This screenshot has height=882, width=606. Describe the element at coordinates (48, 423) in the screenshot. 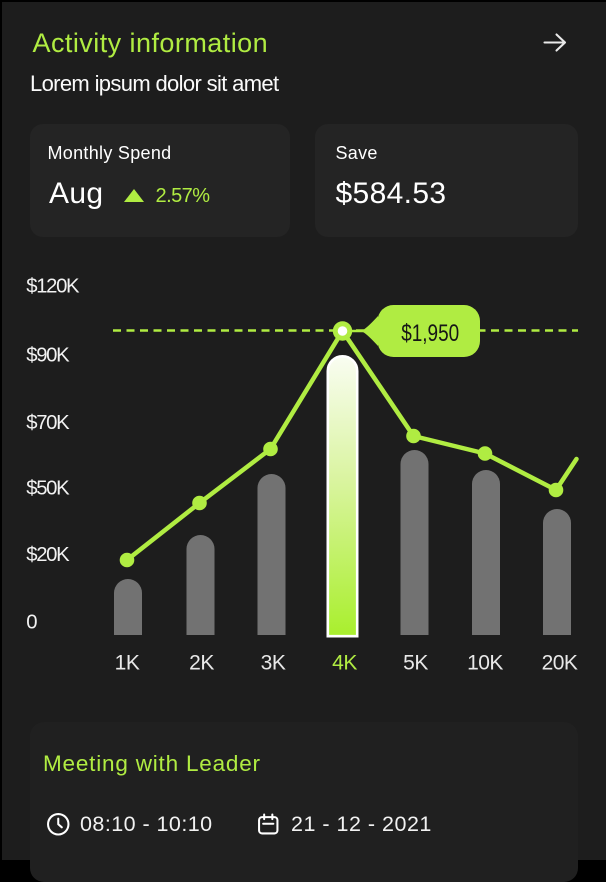

I see `svg-text: $70K` at that location.